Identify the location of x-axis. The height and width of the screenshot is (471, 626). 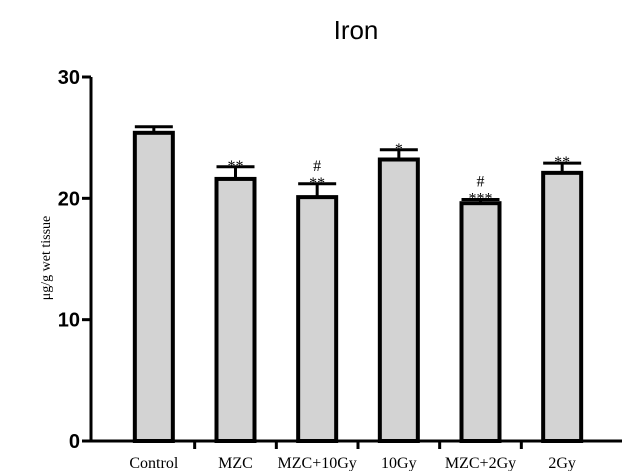
(356, 444).